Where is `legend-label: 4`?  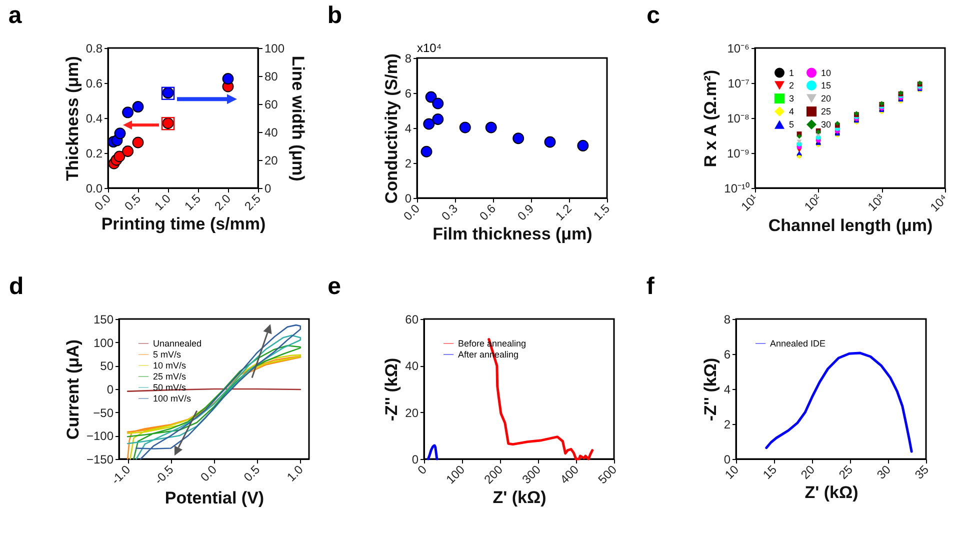
legend-label: 4 is located at coordinates (791, 111).